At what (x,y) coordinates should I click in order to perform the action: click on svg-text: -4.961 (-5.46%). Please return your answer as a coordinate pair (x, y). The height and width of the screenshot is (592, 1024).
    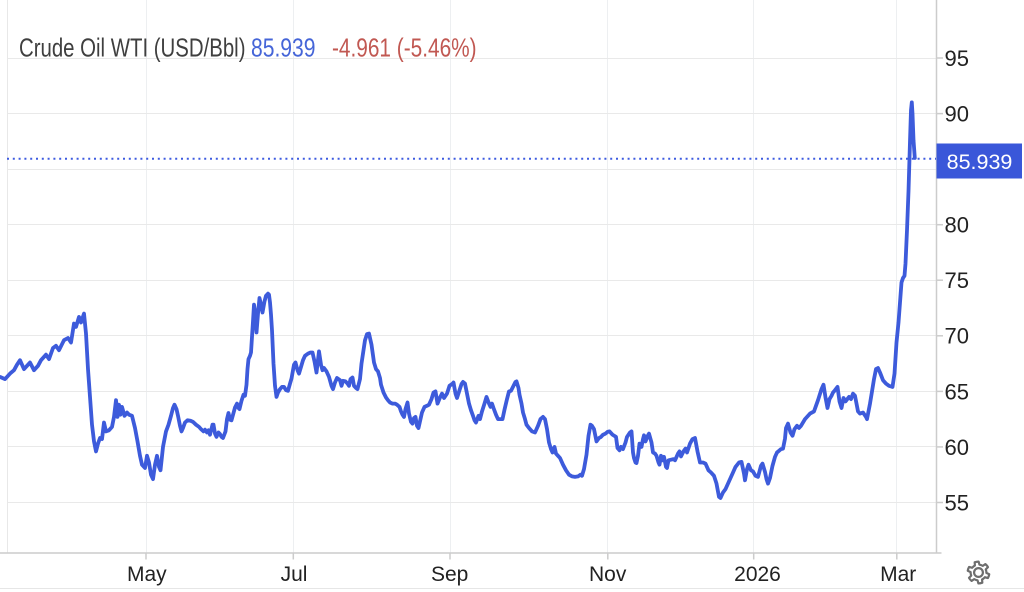
    Looking at the image, I should click on (404, 48).